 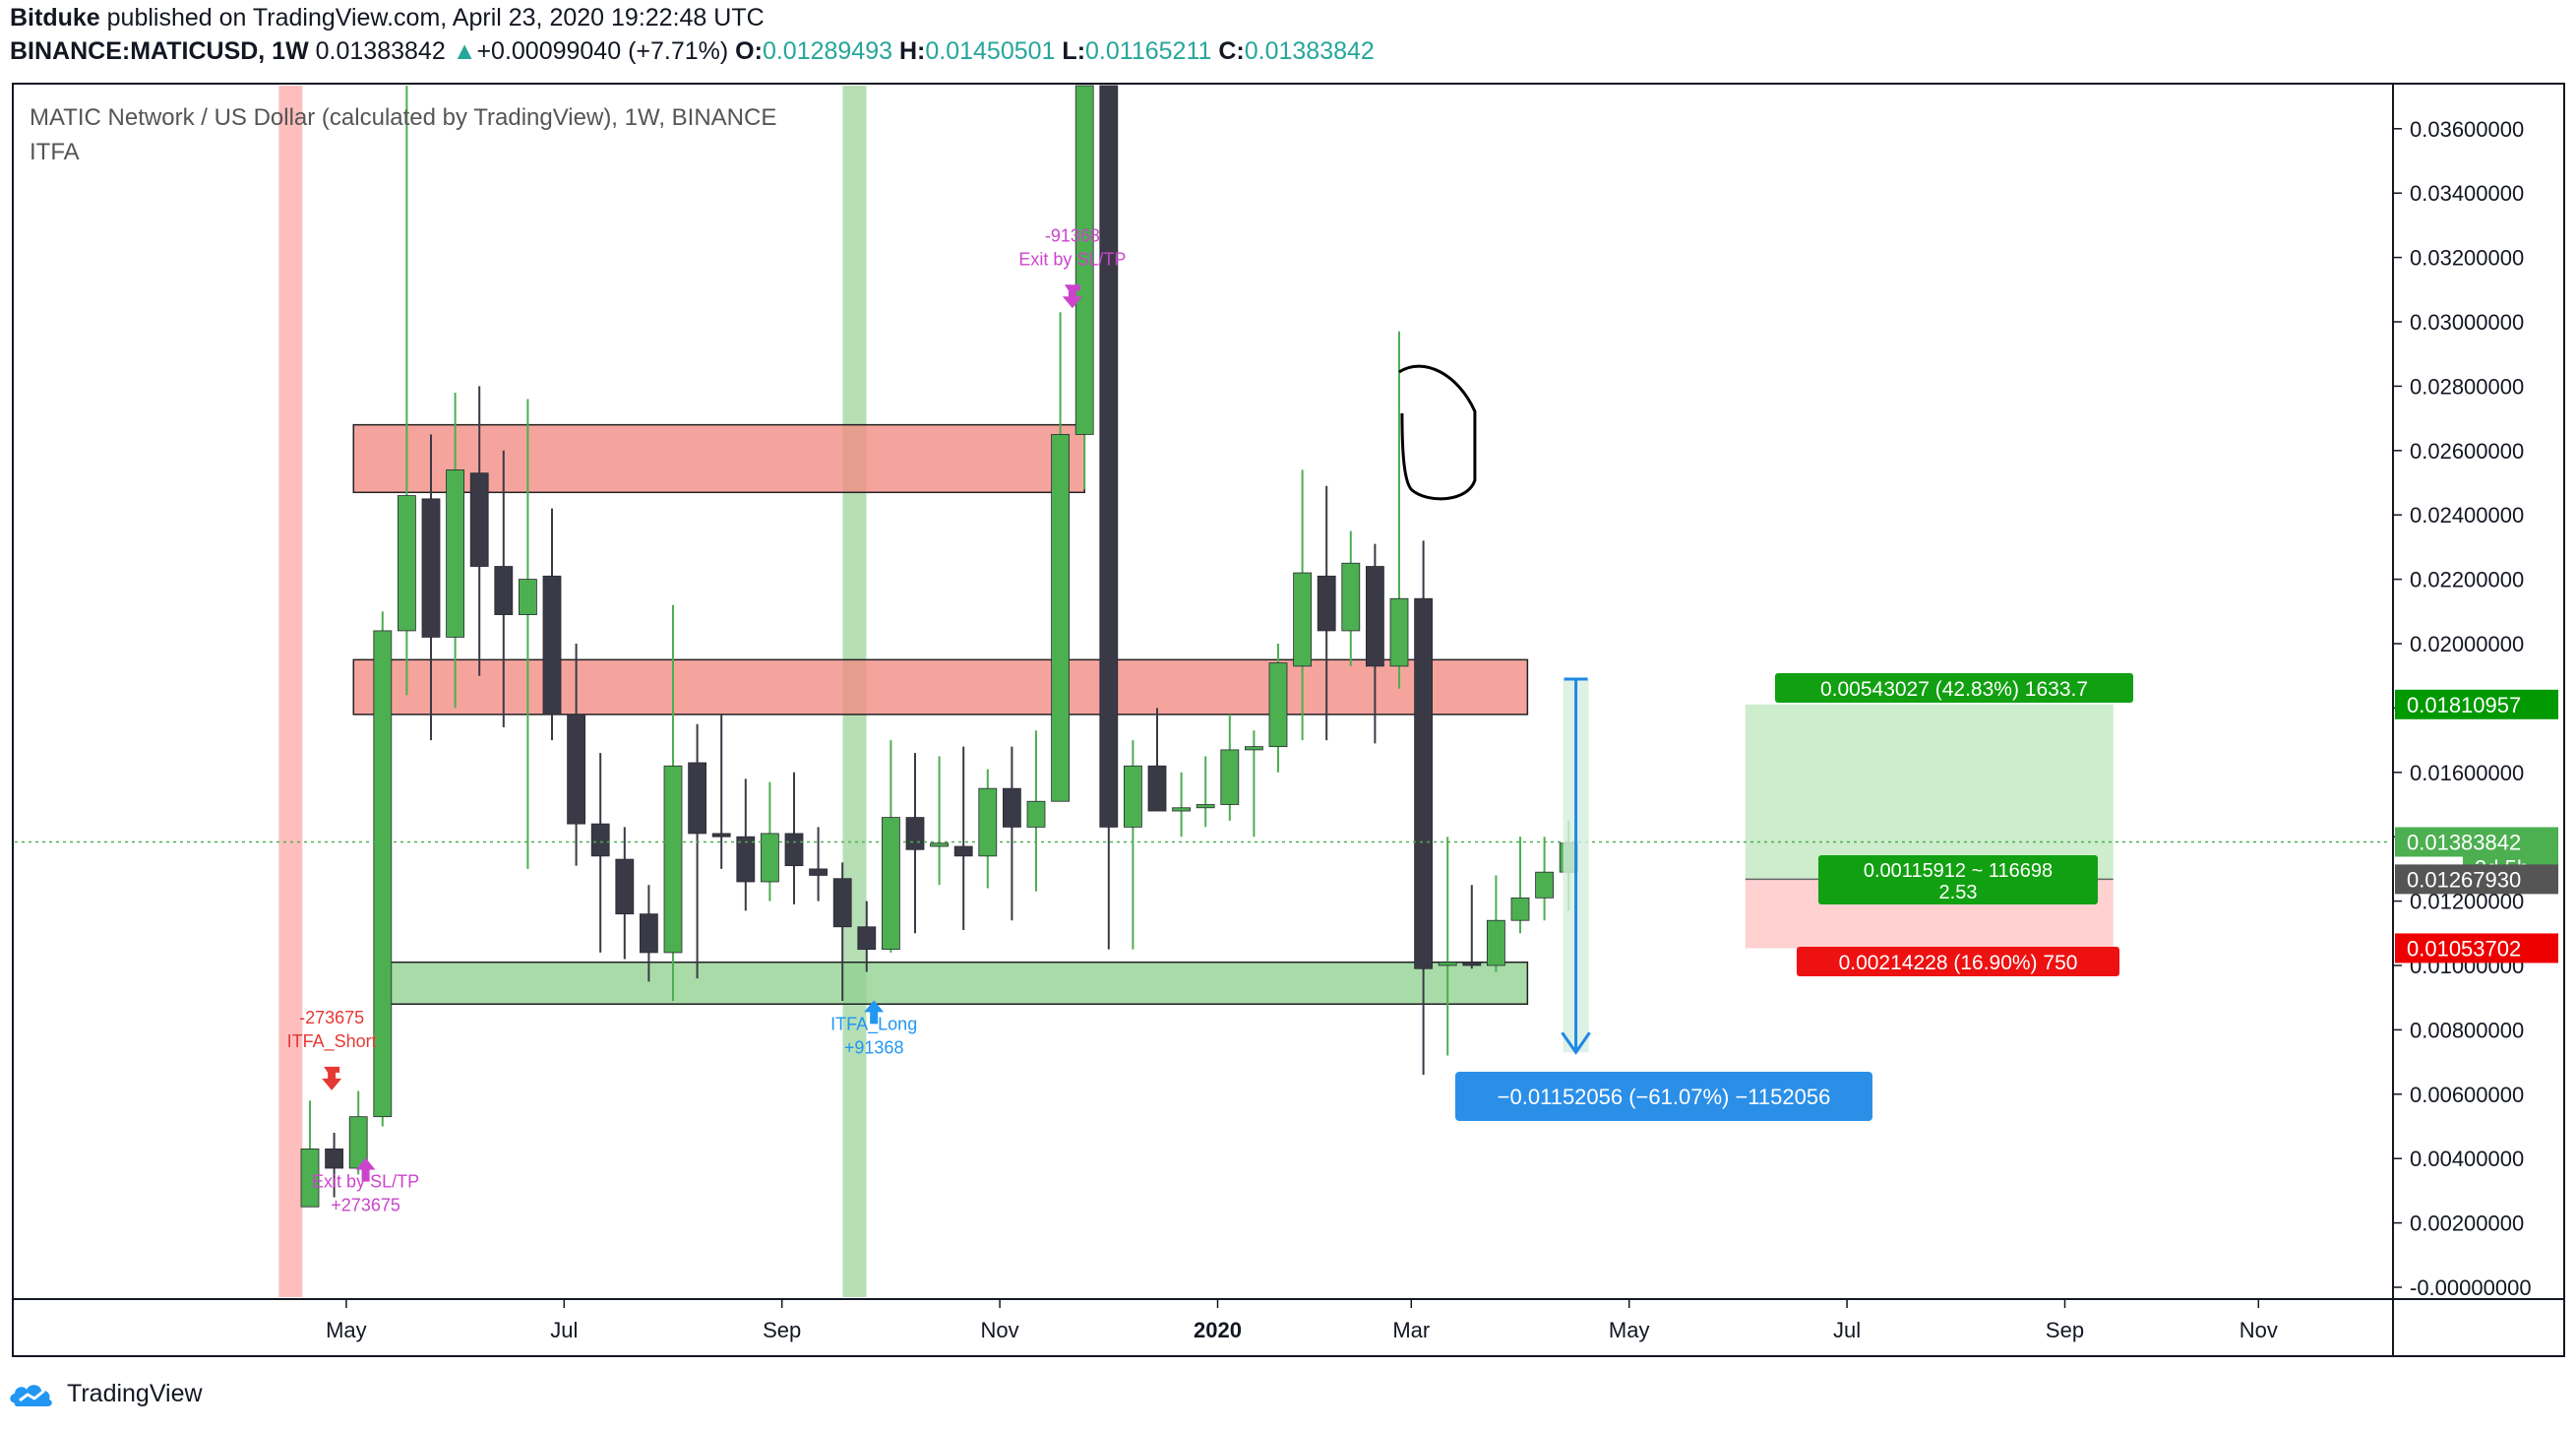 I want to click on itfa-short-label: -273675 ITFA_Short, so click(x=332, y=1049).